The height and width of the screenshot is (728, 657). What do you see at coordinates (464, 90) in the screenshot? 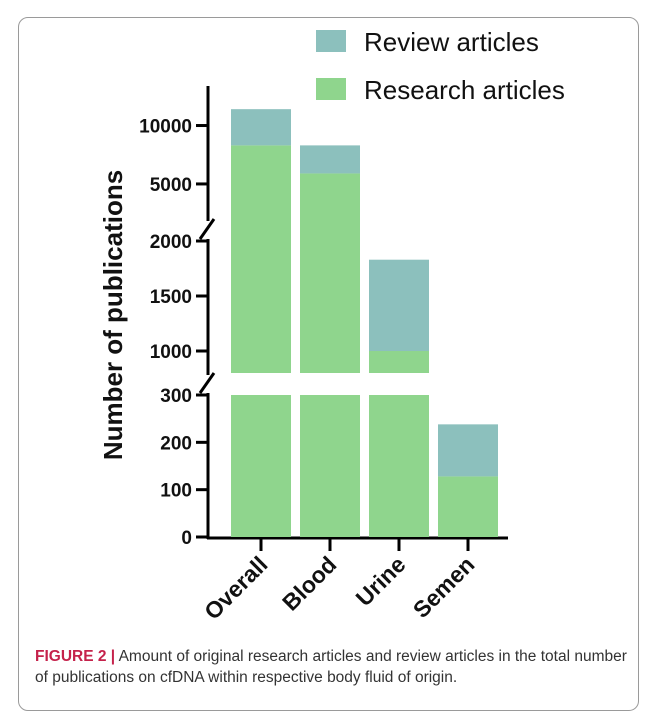
I see `legend-label: Research articles` at bounding box center [464, 90].